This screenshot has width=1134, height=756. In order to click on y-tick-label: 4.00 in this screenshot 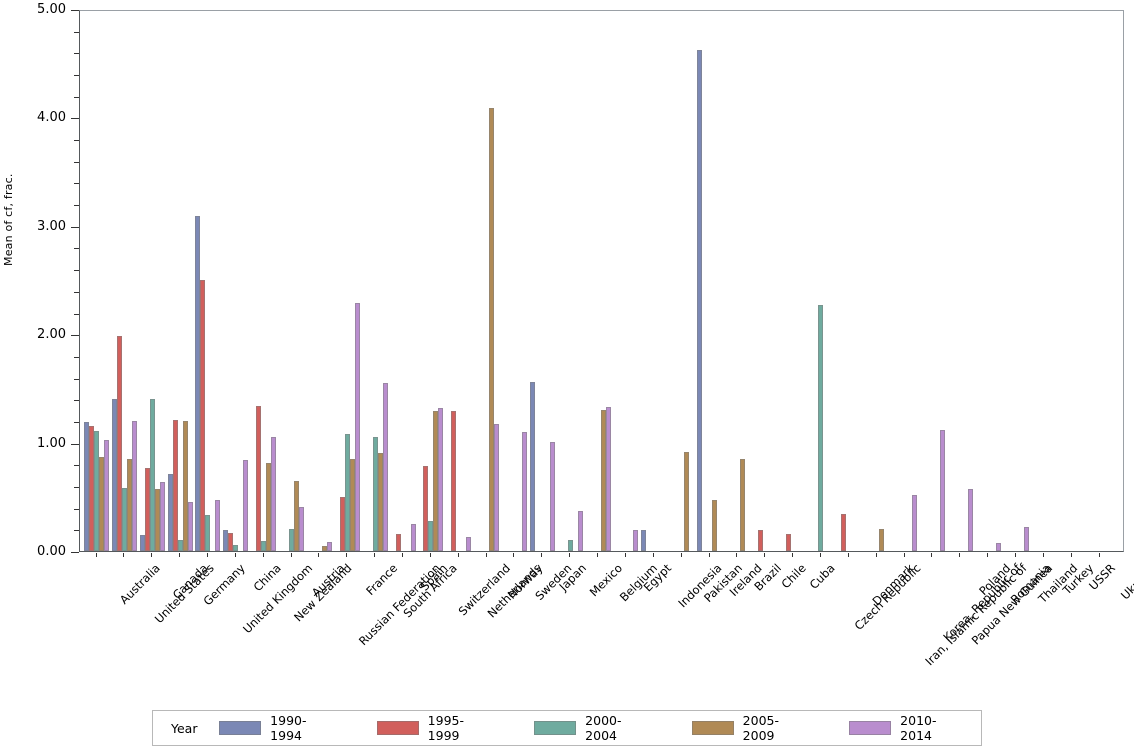, I will do `click(51, 118)`.